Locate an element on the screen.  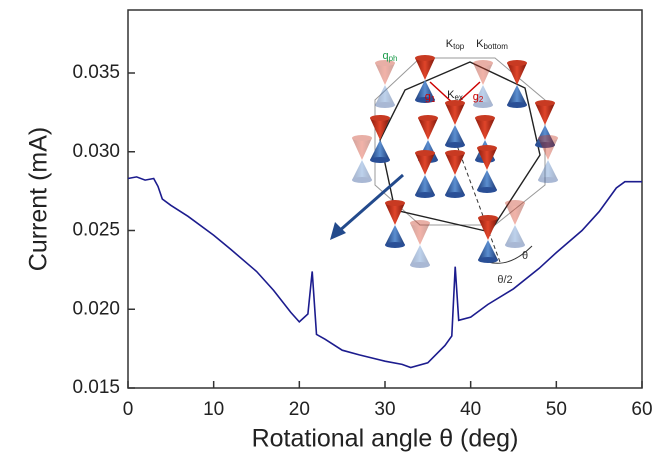
inset-label-main: q is located at coordinates (385, 56).